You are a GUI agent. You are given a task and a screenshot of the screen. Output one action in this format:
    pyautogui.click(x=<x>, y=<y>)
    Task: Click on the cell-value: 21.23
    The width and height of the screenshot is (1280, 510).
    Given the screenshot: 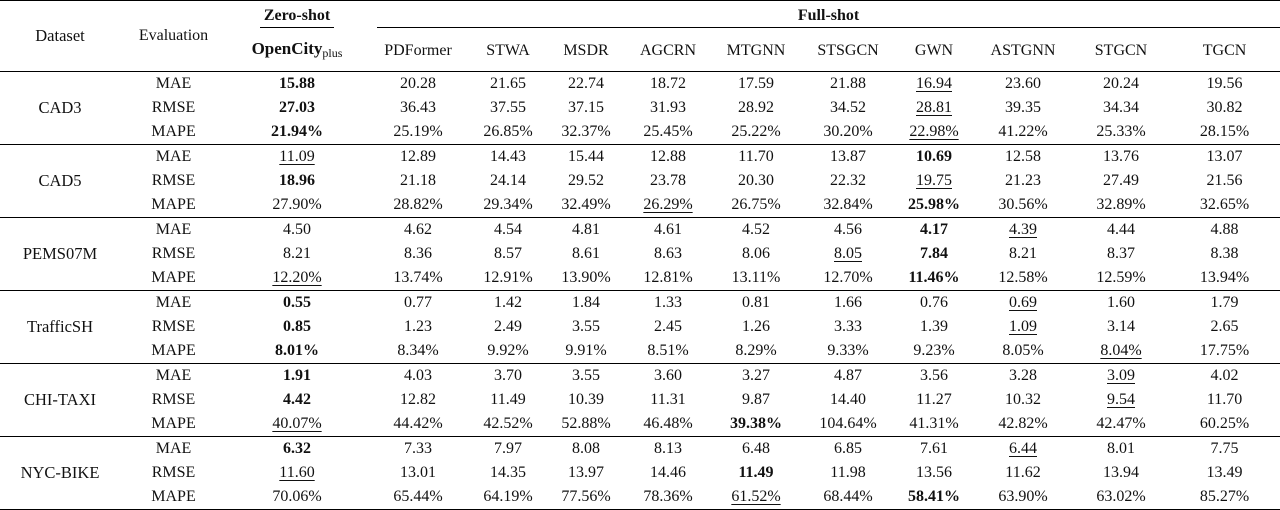 What is the action you would take?
    pyautogui.click(x=1023, y=180)
    